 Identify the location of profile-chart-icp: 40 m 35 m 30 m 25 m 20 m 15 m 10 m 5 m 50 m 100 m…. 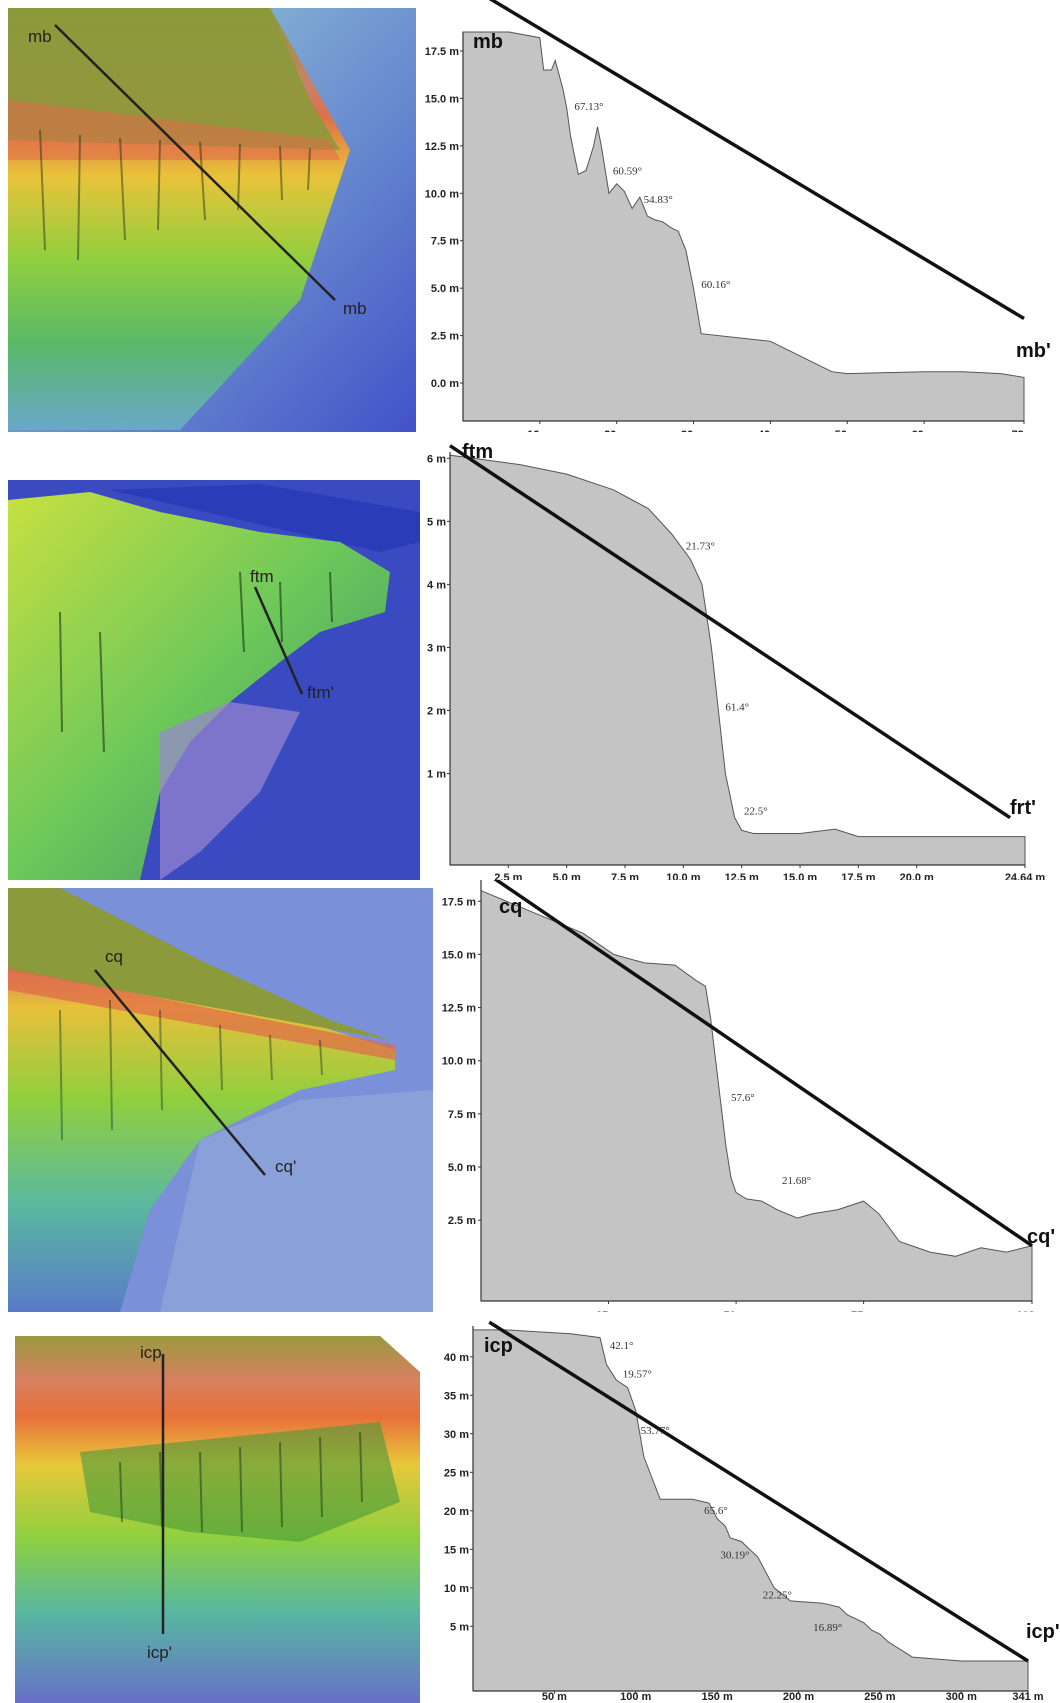
(752, 1511).